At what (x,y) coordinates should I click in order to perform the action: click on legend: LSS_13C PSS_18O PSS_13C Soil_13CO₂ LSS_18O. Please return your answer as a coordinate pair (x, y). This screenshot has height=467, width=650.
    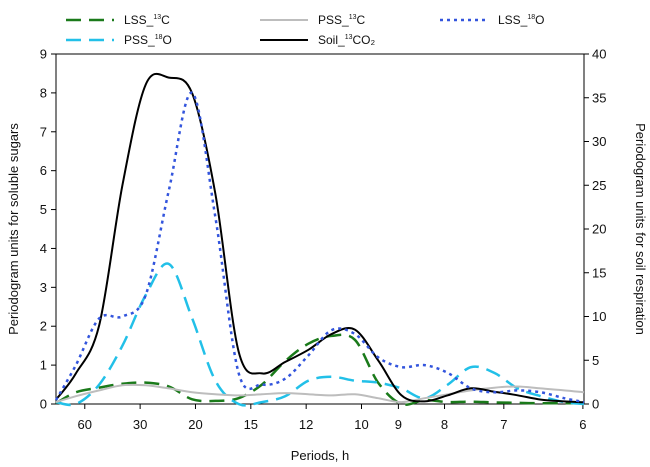
    Looking at the image, I should click on (305, 30).